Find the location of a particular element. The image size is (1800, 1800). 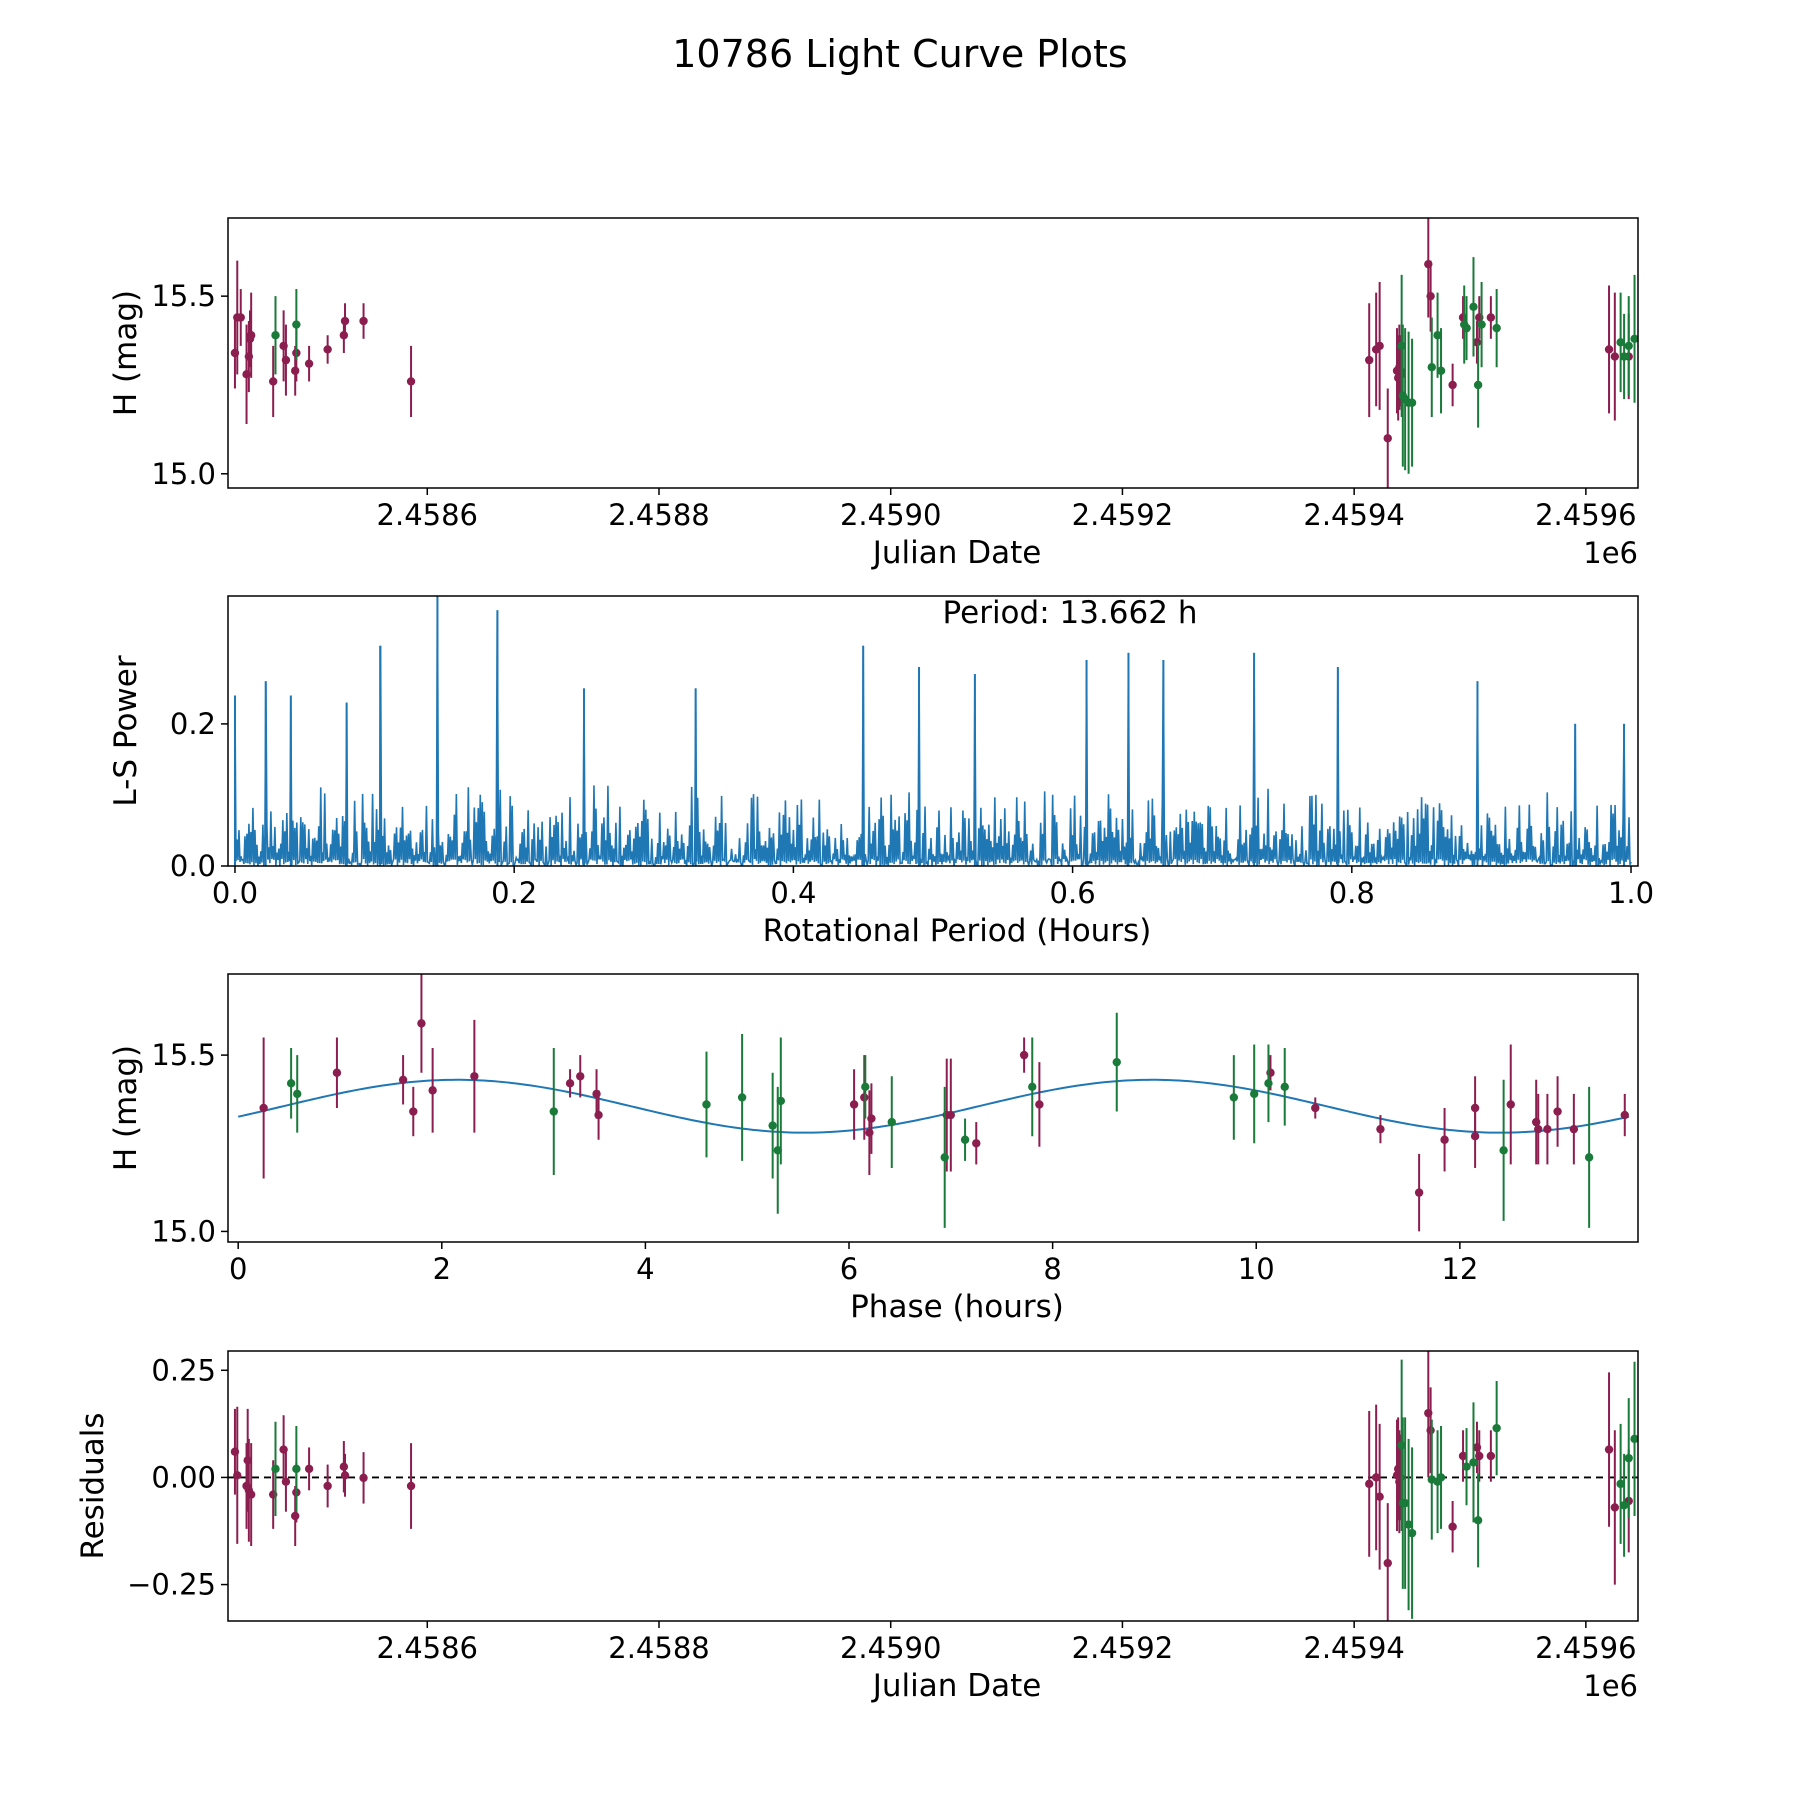

periodogram-xtick-label: 0.8 is located at coordinates (1352, 893).